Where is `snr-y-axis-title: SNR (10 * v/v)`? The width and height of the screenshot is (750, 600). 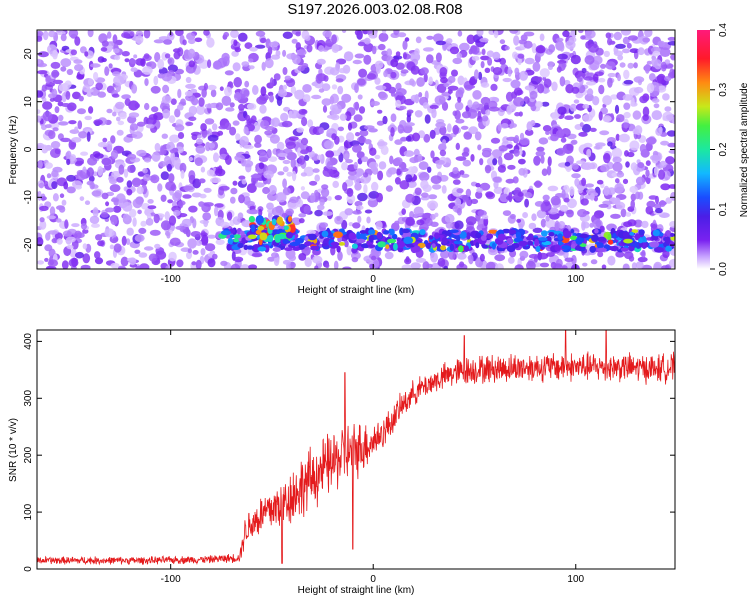 snr-y-axis-title: SNR (10 * v/v) is located at coordinates (13, 450).